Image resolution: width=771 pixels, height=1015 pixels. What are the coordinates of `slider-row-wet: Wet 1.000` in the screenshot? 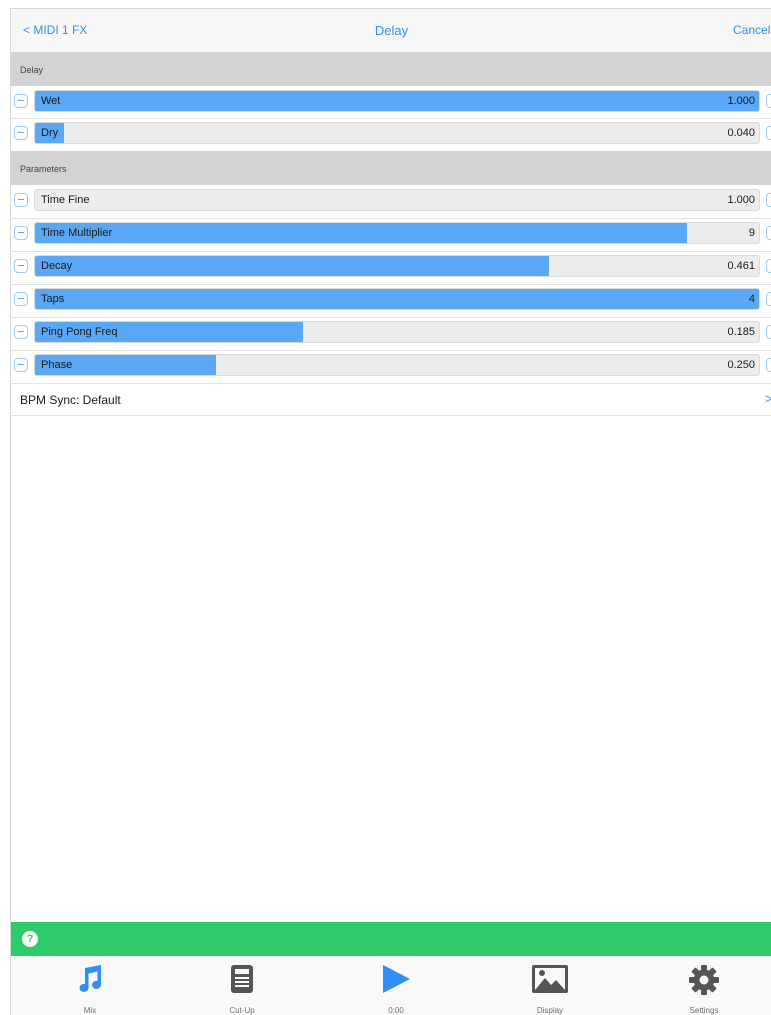 It's located at (391, 102).